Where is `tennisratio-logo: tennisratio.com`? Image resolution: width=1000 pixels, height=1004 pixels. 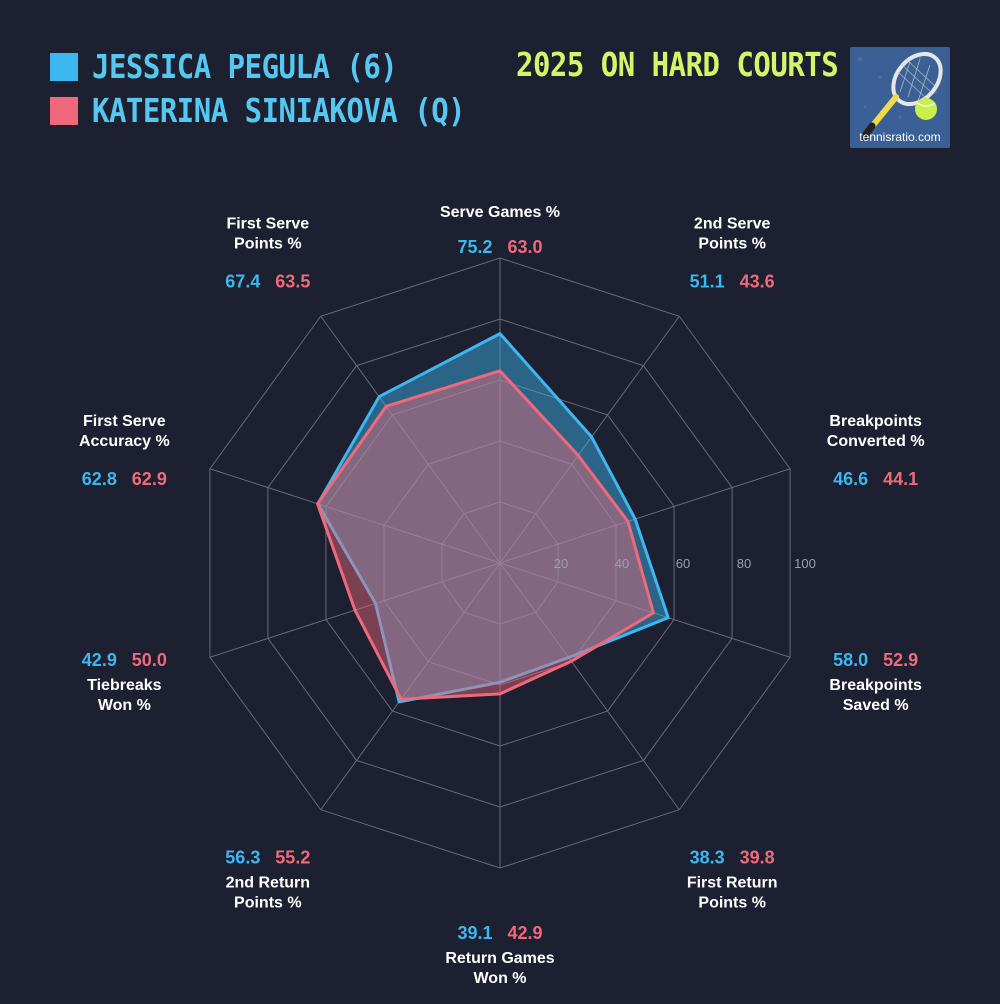
tennisratio-logo: tennisratio.com is located at coordinates (900, 97).